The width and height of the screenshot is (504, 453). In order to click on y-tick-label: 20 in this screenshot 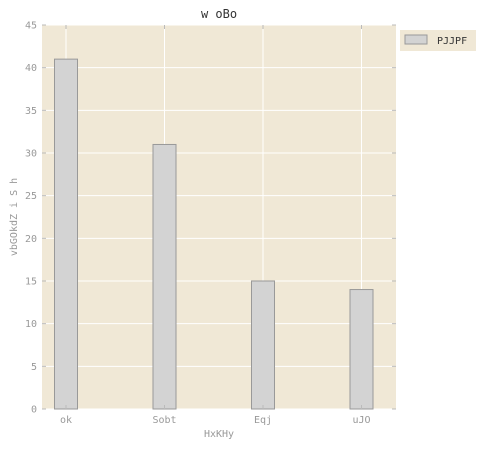, I will do `click(31, 239)`.